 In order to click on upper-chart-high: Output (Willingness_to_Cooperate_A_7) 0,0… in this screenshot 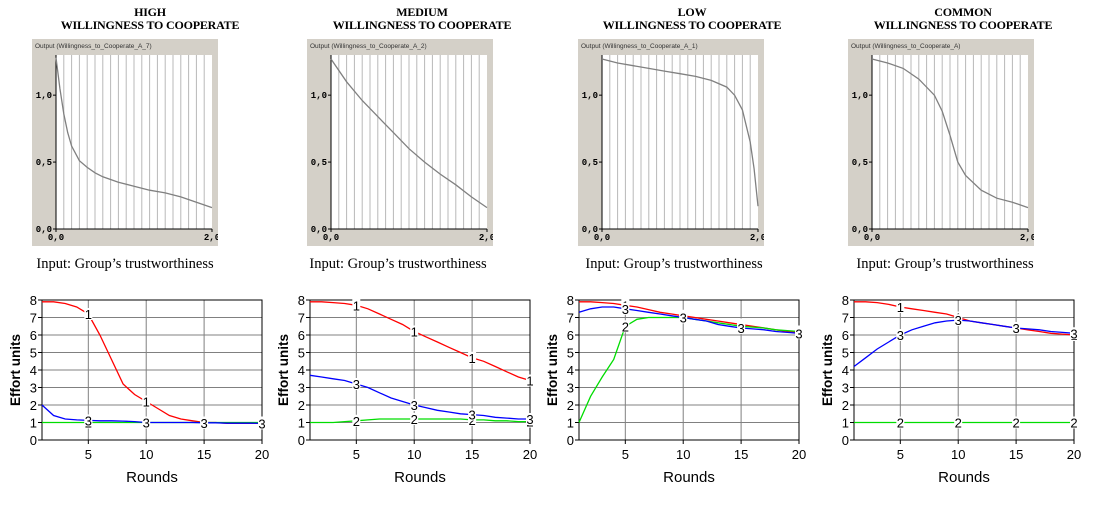, I will do `click(125, 142)`.